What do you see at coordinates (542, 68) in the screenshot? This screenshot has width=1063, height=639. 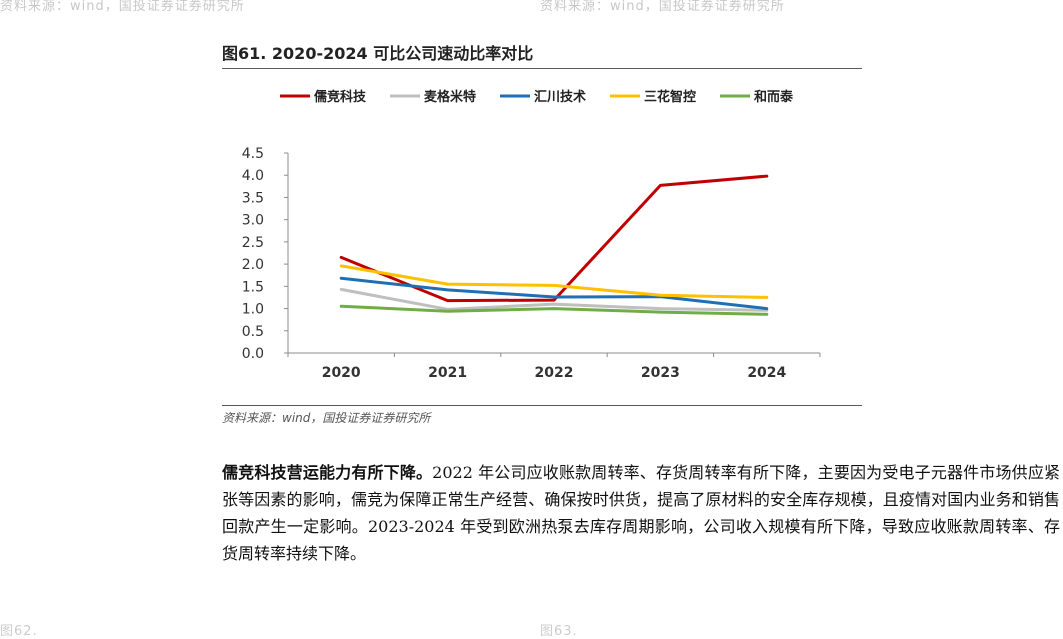 I see `title-divider` at bounding box center [542, 68].